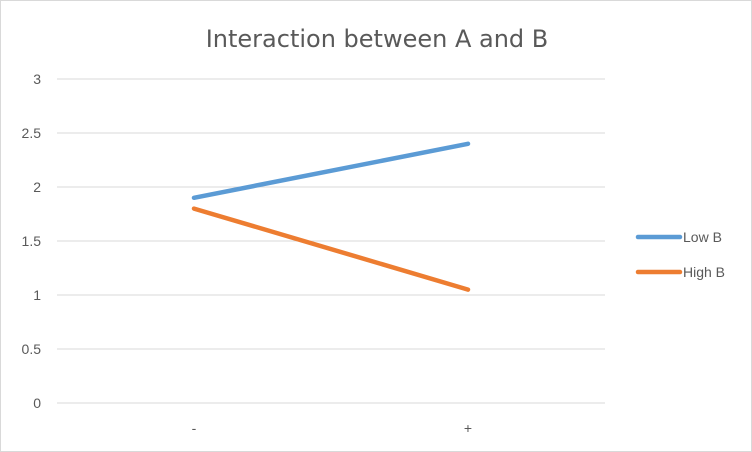 The height and width of the screenshot is (452, 752). I want to click on series-lines, so click(331, 216).